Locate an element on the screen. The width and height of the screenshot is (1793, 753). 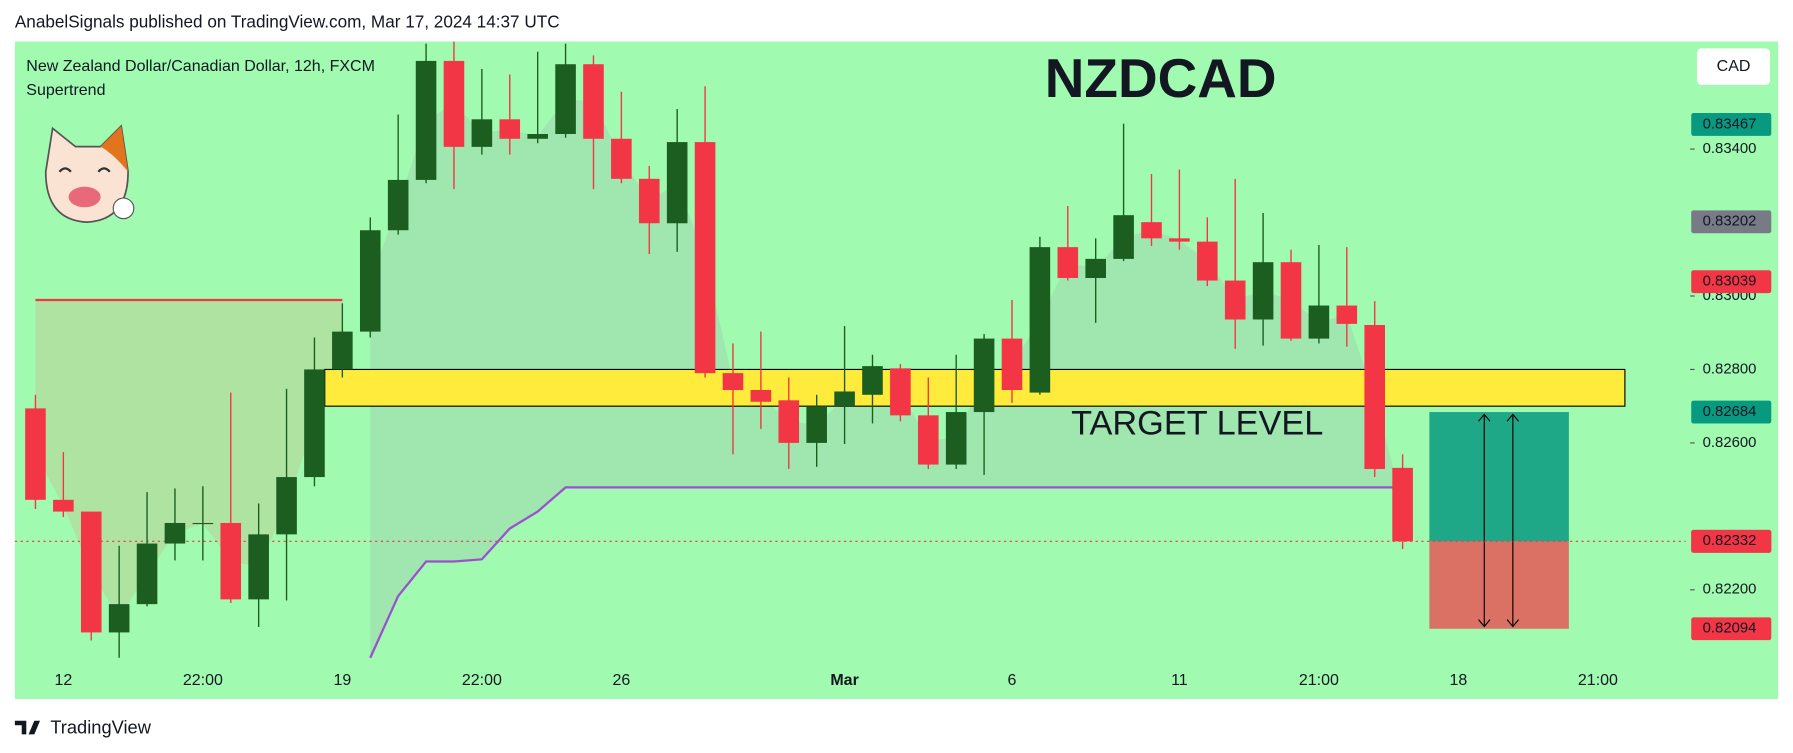
chart-title: NZDCAD is located at coordinates (1161, 78).